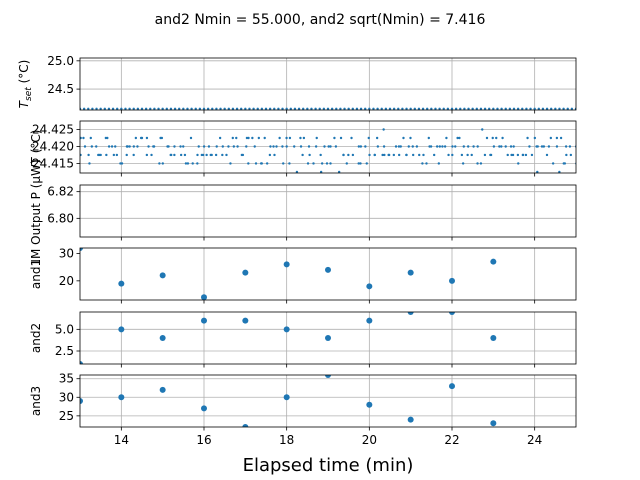  Describe the element at coordinates (328, 465) in the screenshot. I see `x-axis-label: Elapsed time (min)` at that location.